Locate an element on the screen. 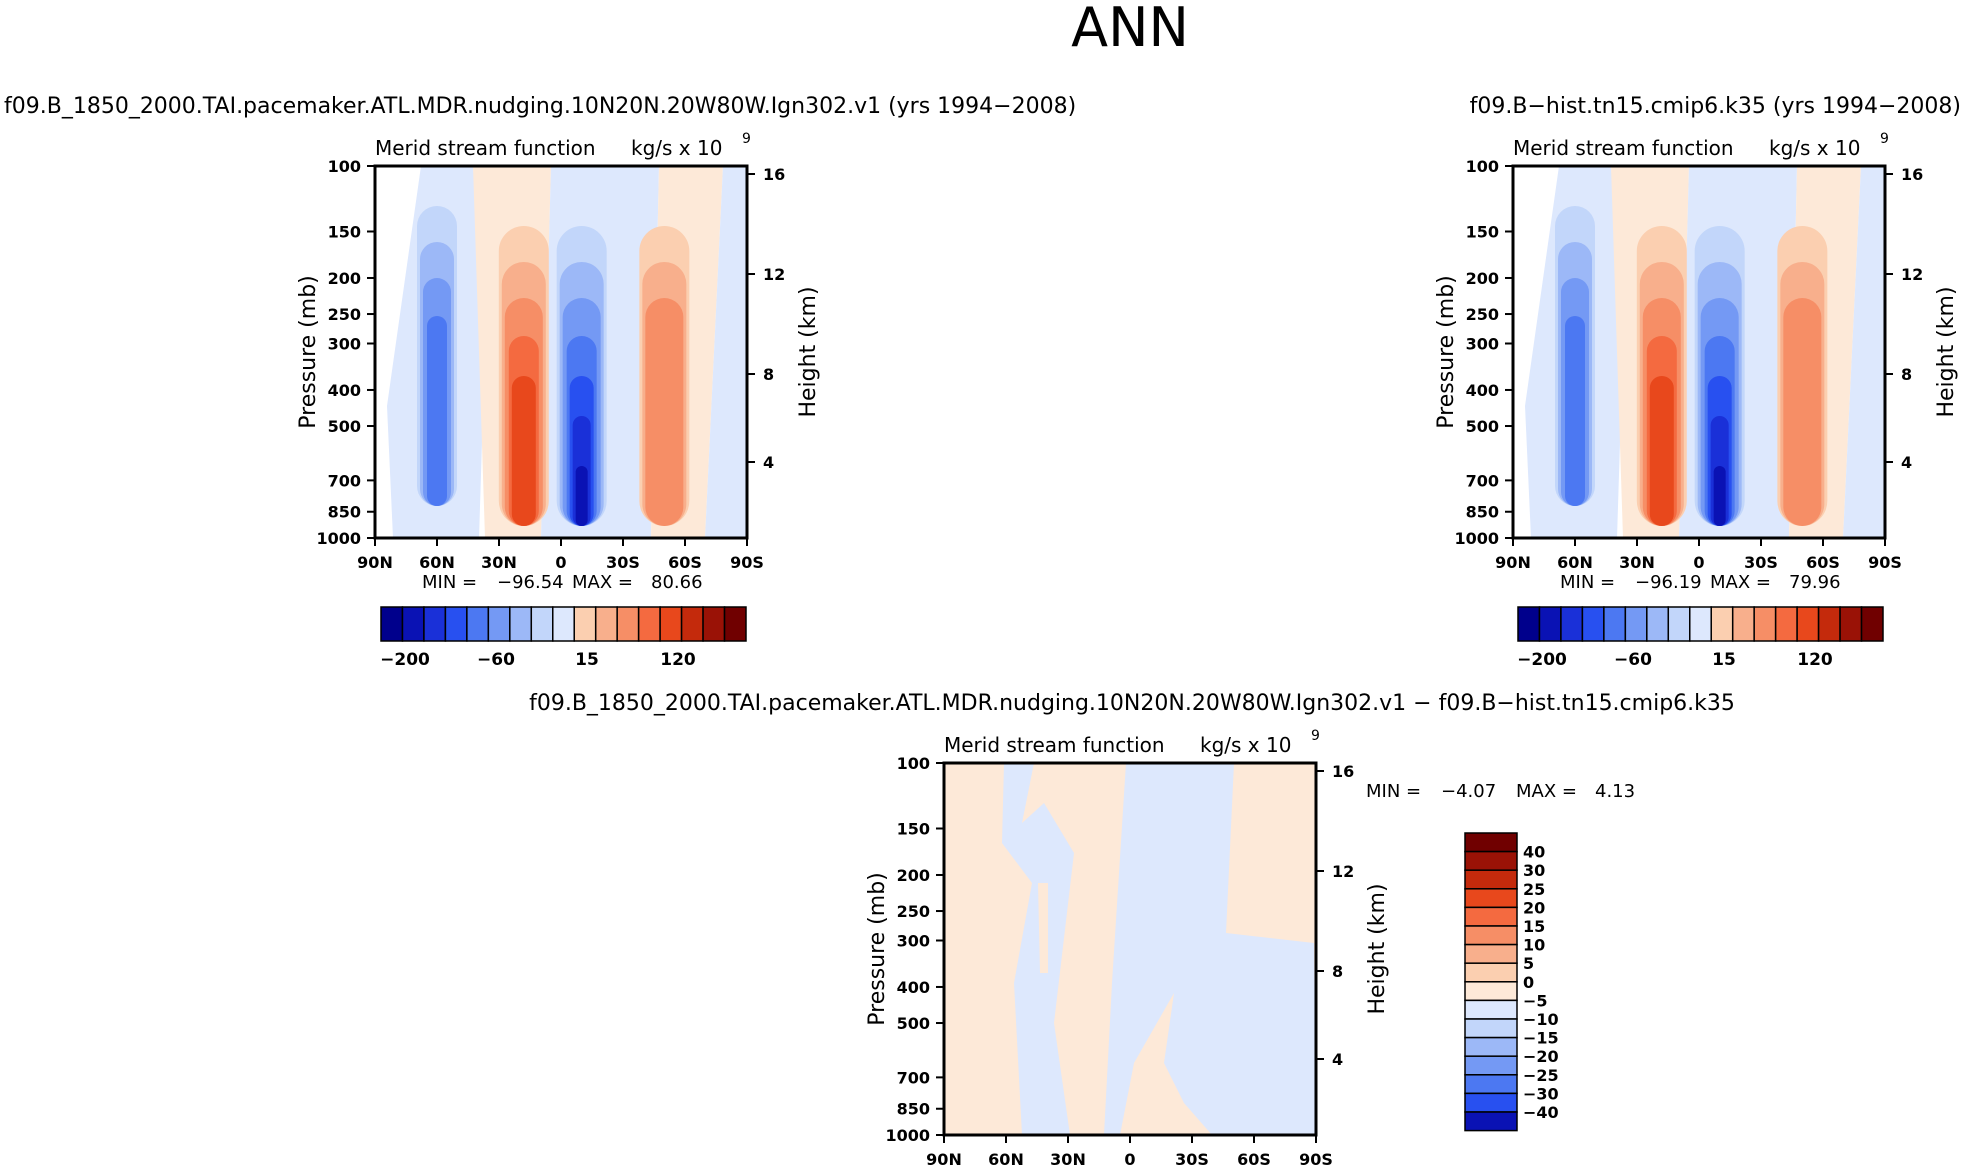 Image resolution: width=1965 pixels, height=1170 pixels. x-tick-label: 90S is located at coordinates (1316, 1159).